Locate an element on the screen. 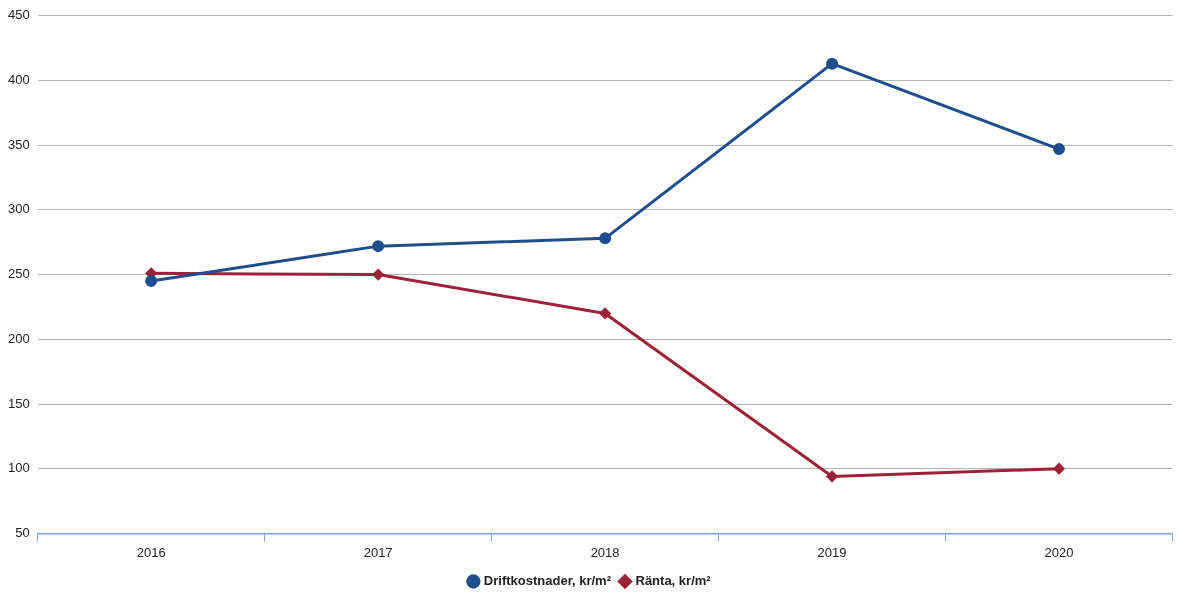  x-tick-label: 2018 is located at coordinates (605, 552).